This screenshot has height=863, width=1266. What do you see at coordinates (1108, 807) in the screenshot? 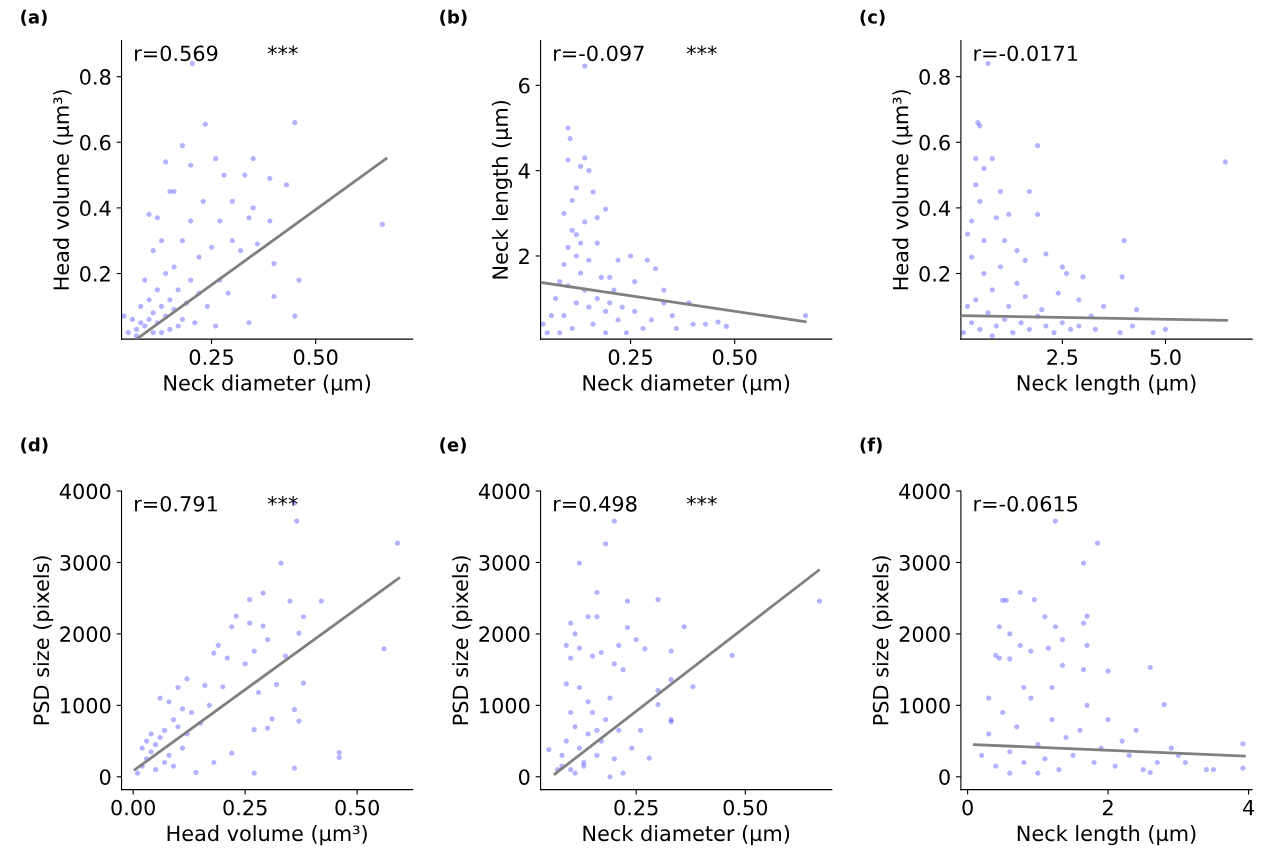
I see `x-tick-label: 2` at bounding box center [1108, 807].